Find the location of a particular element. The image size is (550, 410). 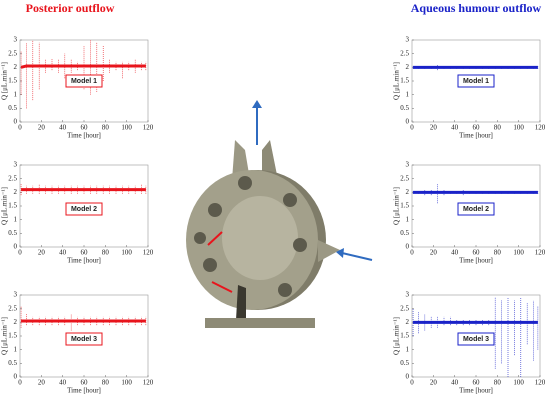

heading-right: Aqueous humour outflow is located at coordinates (476, 8).